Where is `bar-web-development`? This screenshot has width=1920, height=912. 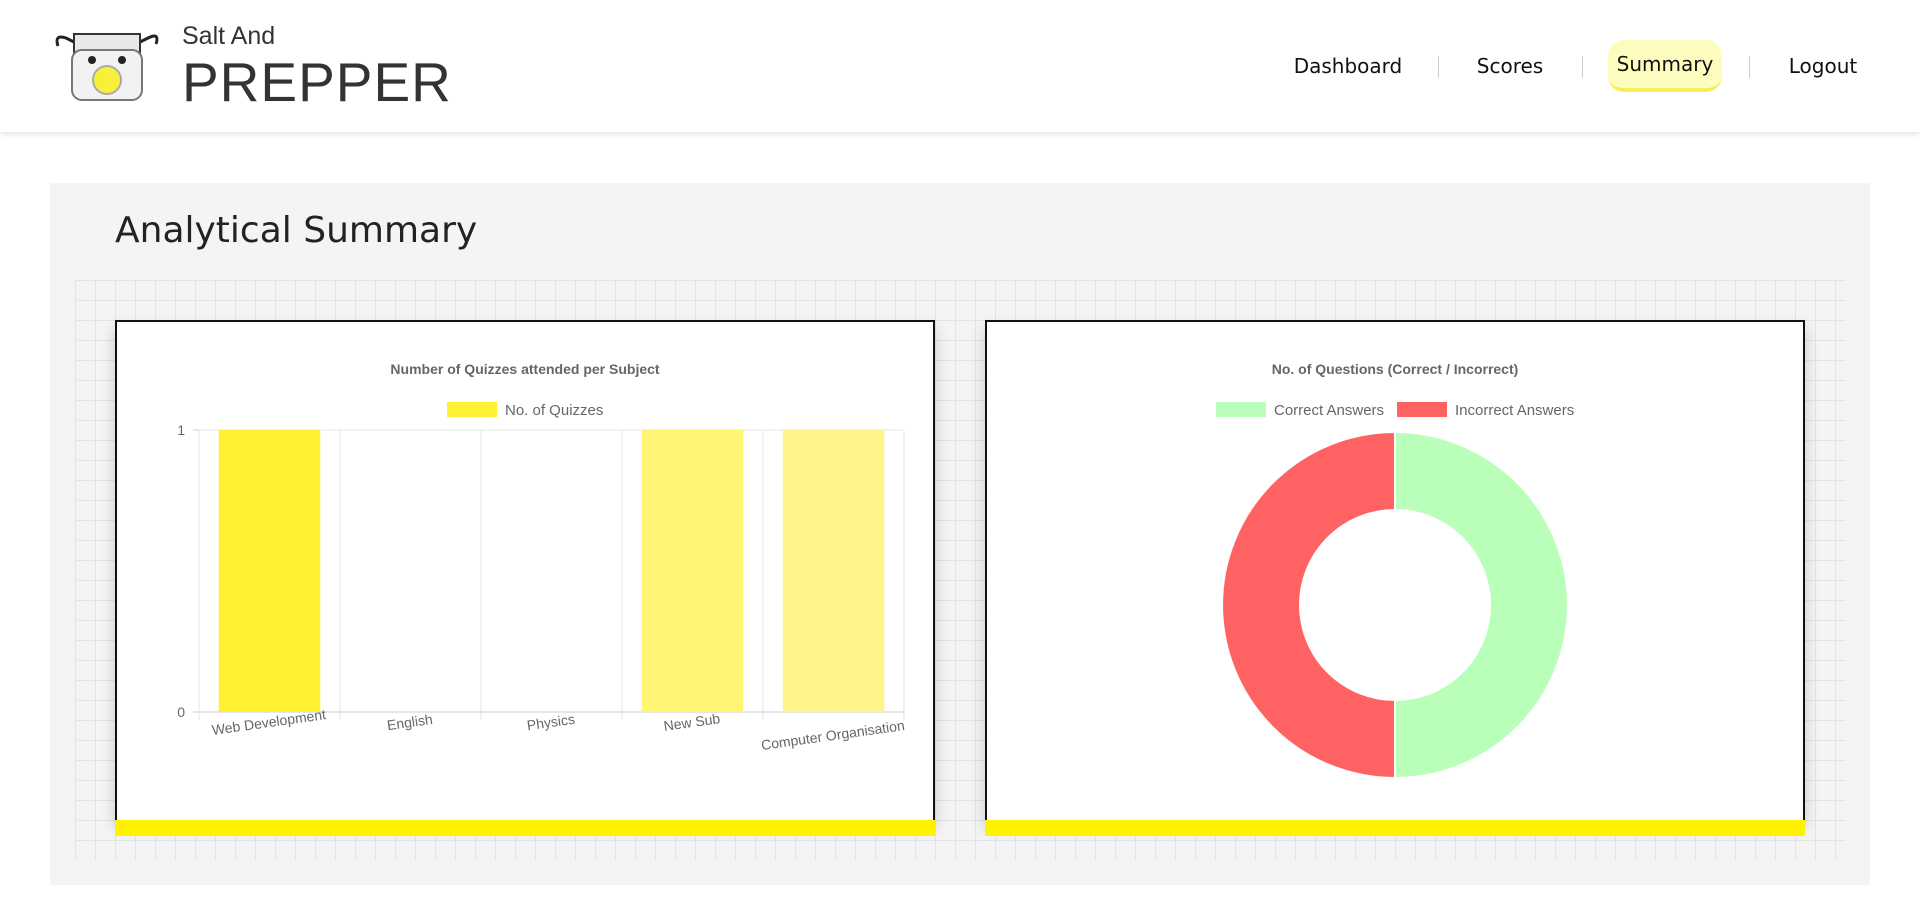
bar-web-development is located at coordinates (269, 571).